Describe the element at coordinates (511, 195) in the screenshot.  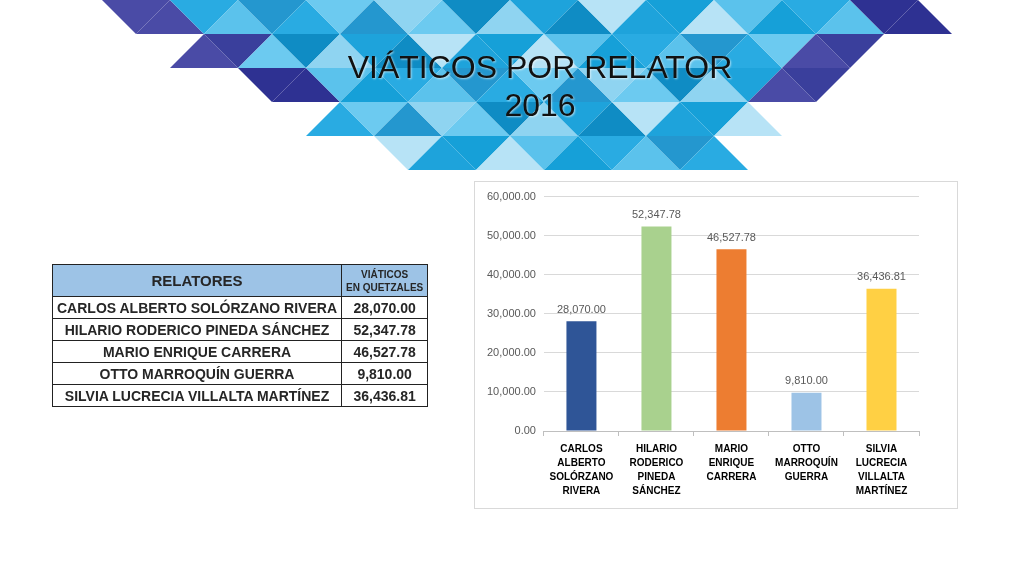
I see `y-tick-label: 60,000.00` at that location.